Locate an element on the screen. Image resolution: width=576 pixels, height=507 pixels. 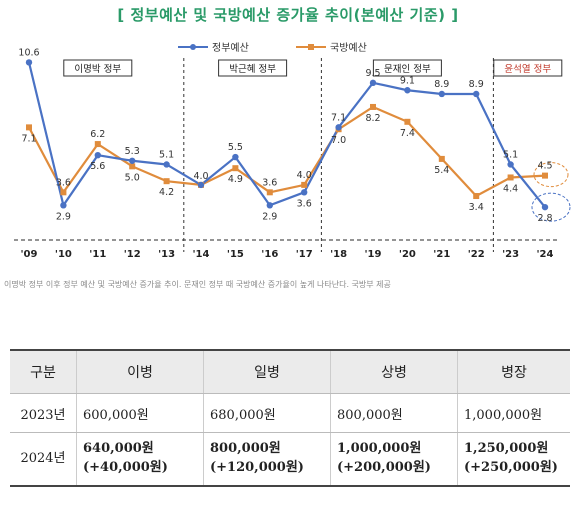
data-label-def: 7.4 is located at coordinates (407, 133).